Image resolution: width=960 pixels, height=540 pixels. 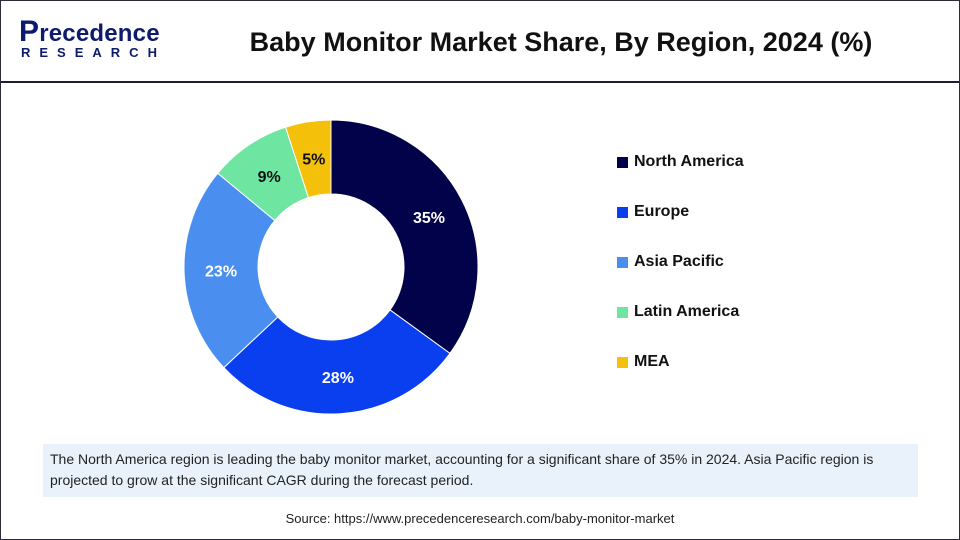 I want to click on legend-item-asia-pacific: Asia Pacific, so click(x=717, y=262).